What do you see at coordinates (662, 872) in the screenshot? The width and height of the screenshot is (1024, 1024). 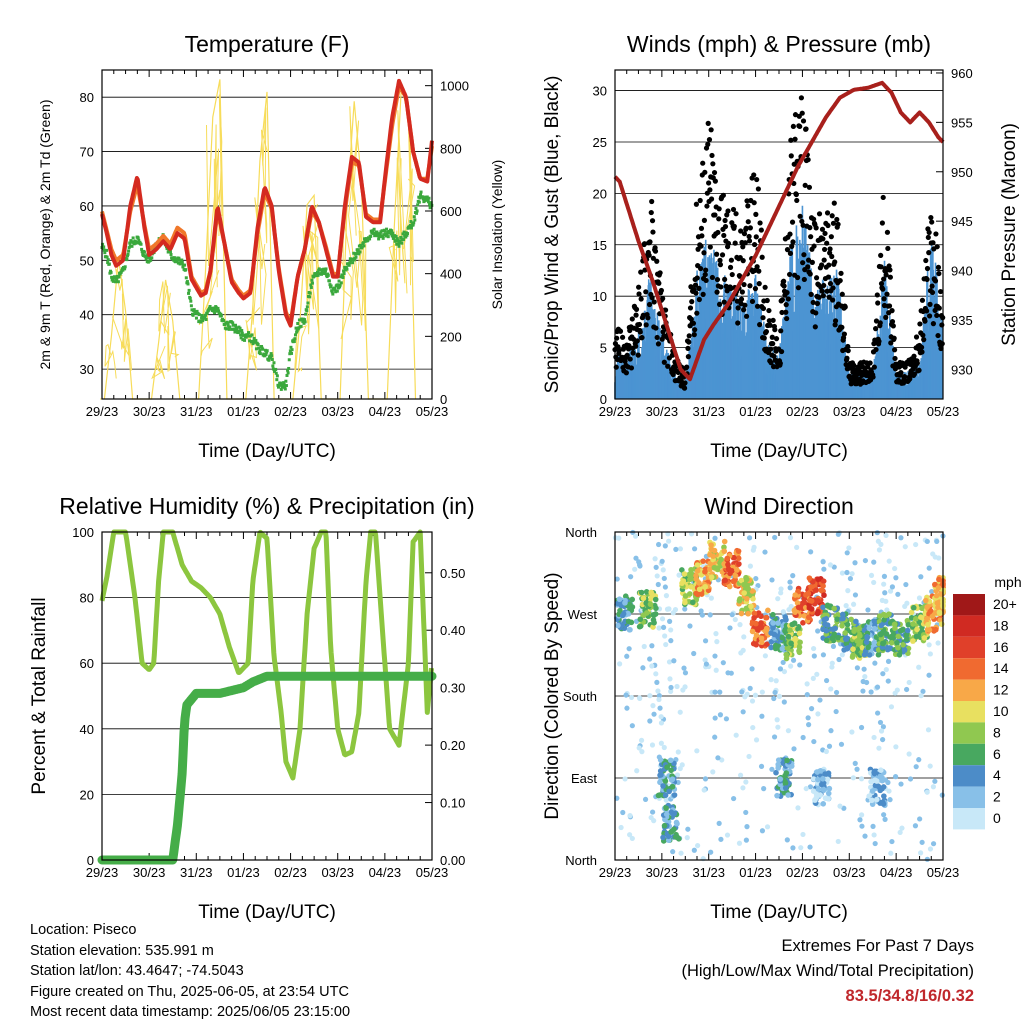 I see `x-tick-label: 30/23` at bounding box center [662, 872].